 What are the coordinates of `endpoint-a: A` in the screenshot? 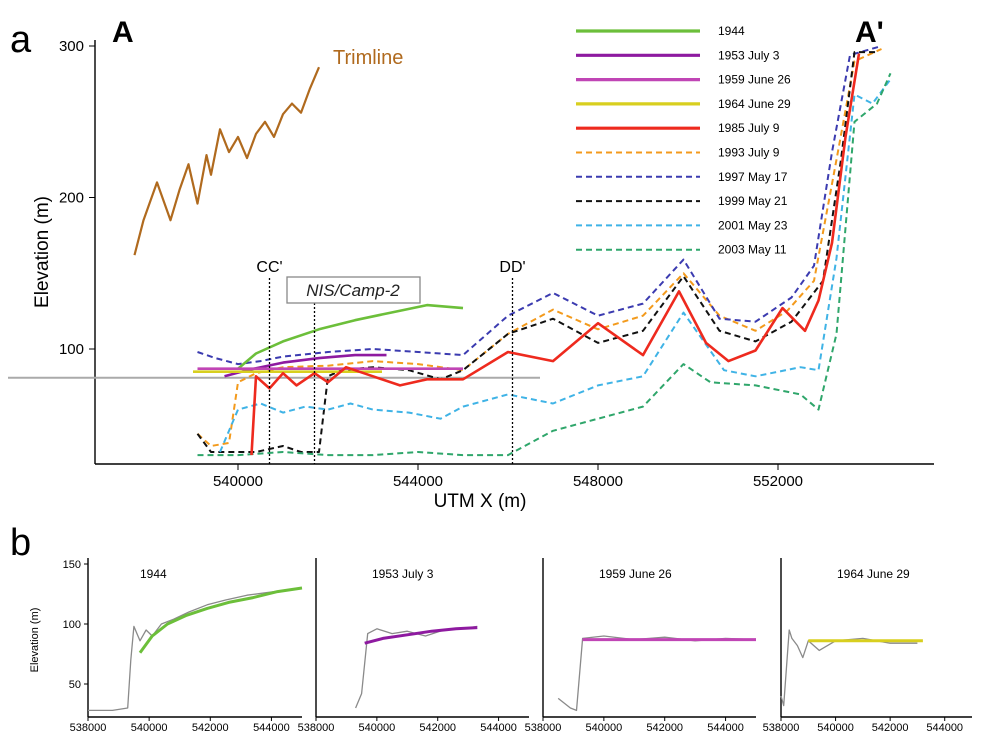 It's located at (123, 32).